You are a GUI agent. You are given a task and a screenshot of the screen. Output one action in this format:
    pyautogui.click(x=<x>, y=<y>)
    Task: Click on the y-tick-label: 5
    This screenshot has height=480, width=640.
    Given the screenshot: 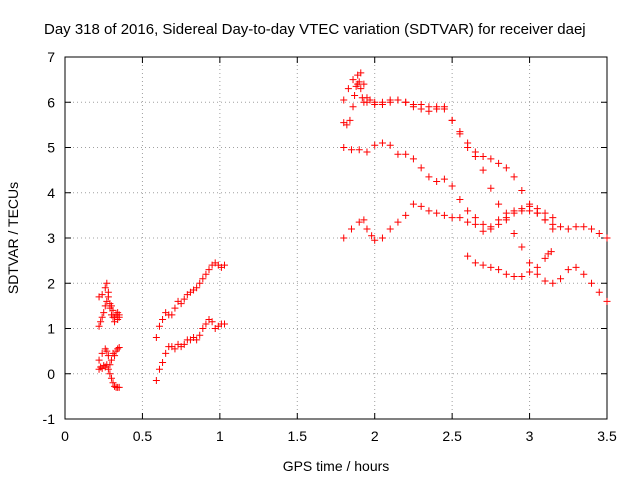 What is the action you would take?
    pyautogui.click(x=51, y=148)
    